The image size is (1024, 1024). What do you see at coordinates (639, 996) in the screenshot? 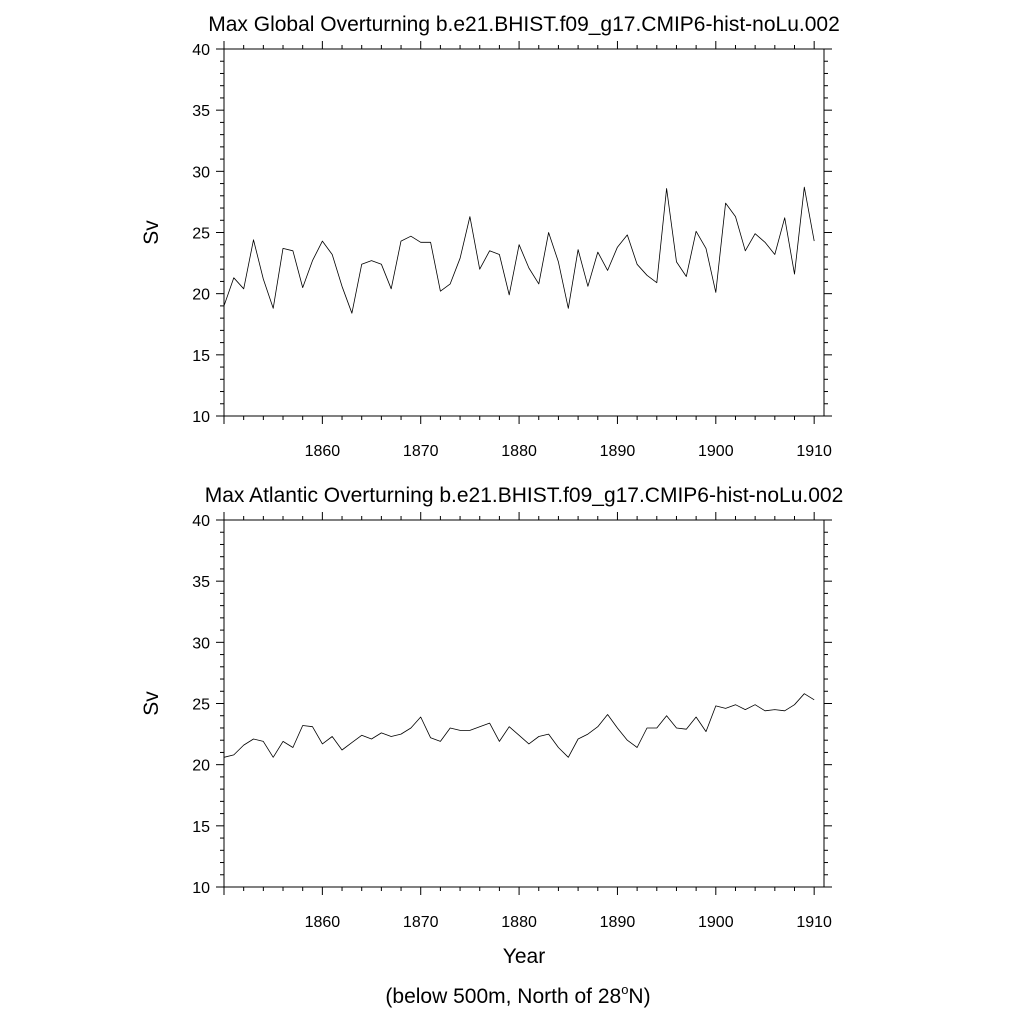
I see `footnote-tail: N)` at bounding box center [639, 996].